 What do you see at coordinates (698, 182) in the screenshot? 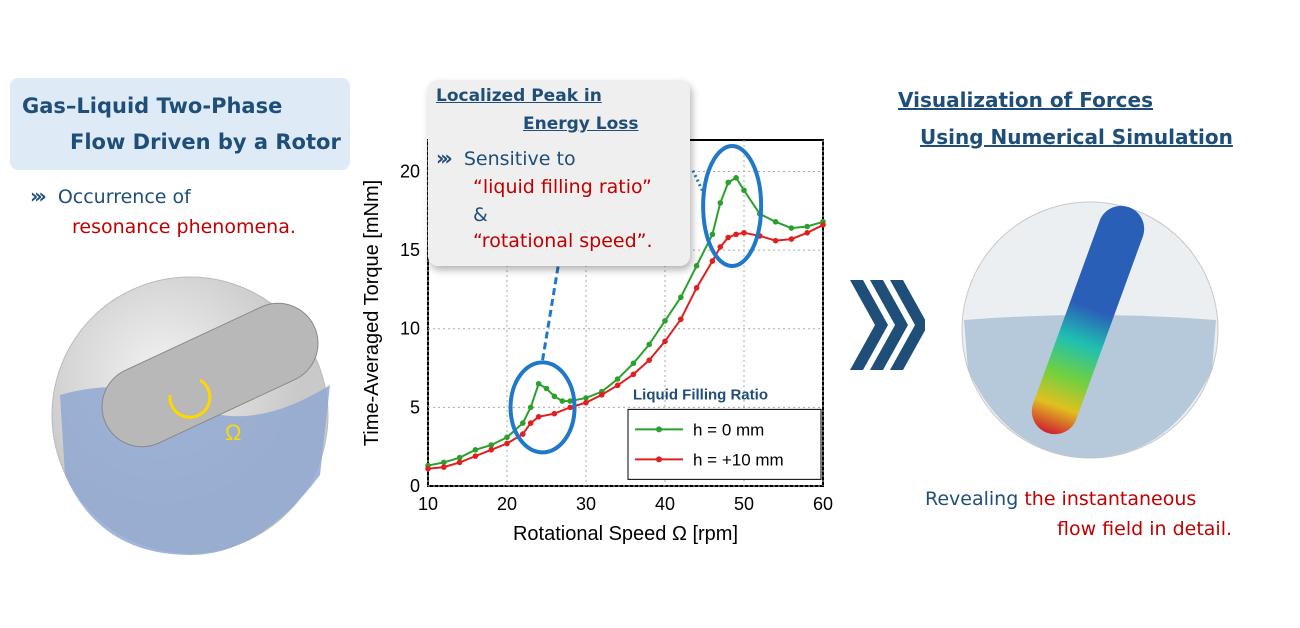
I see `callout-connector` at bounding box center [698, 182].